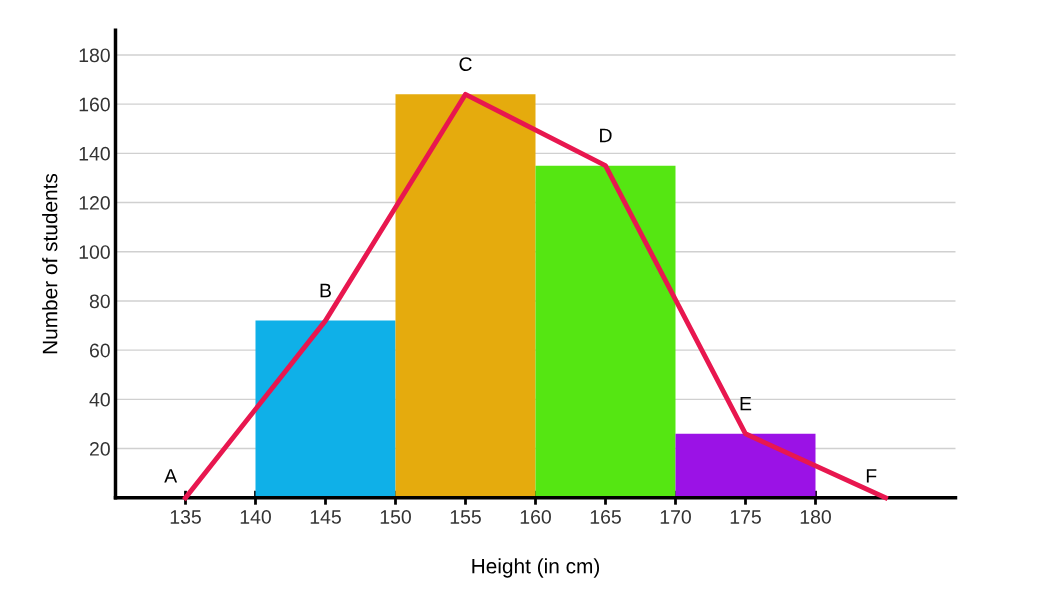 Image resolution: width=1050 pixels, height=607 pixels. I want to click on x-axis-title: Height (in cm), so click(536, 568).